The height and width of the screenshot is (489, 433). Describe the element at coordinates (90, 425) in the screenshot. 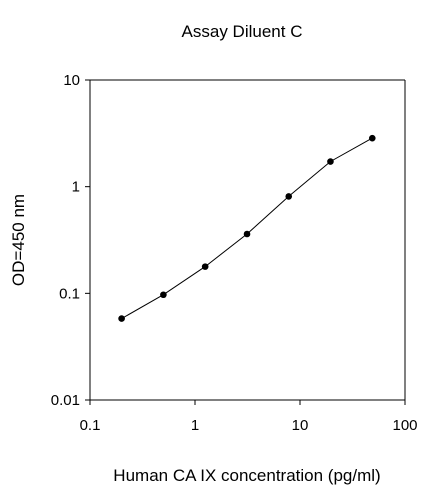

I see `x-tick-label: 0.1` at that location.